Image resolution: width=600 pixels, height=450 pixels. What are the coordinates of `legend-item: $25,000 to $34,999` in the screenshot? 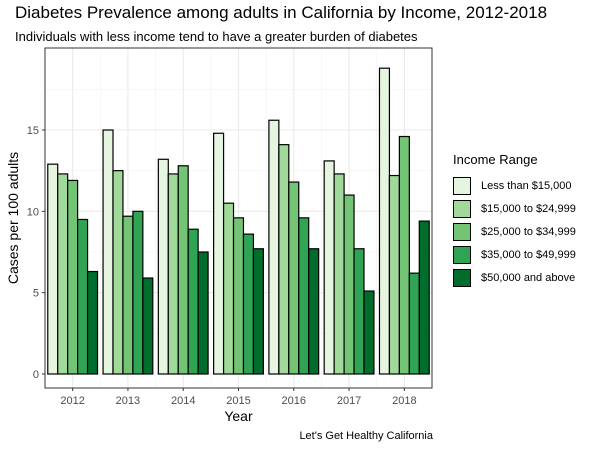 It's located at (514, 231).